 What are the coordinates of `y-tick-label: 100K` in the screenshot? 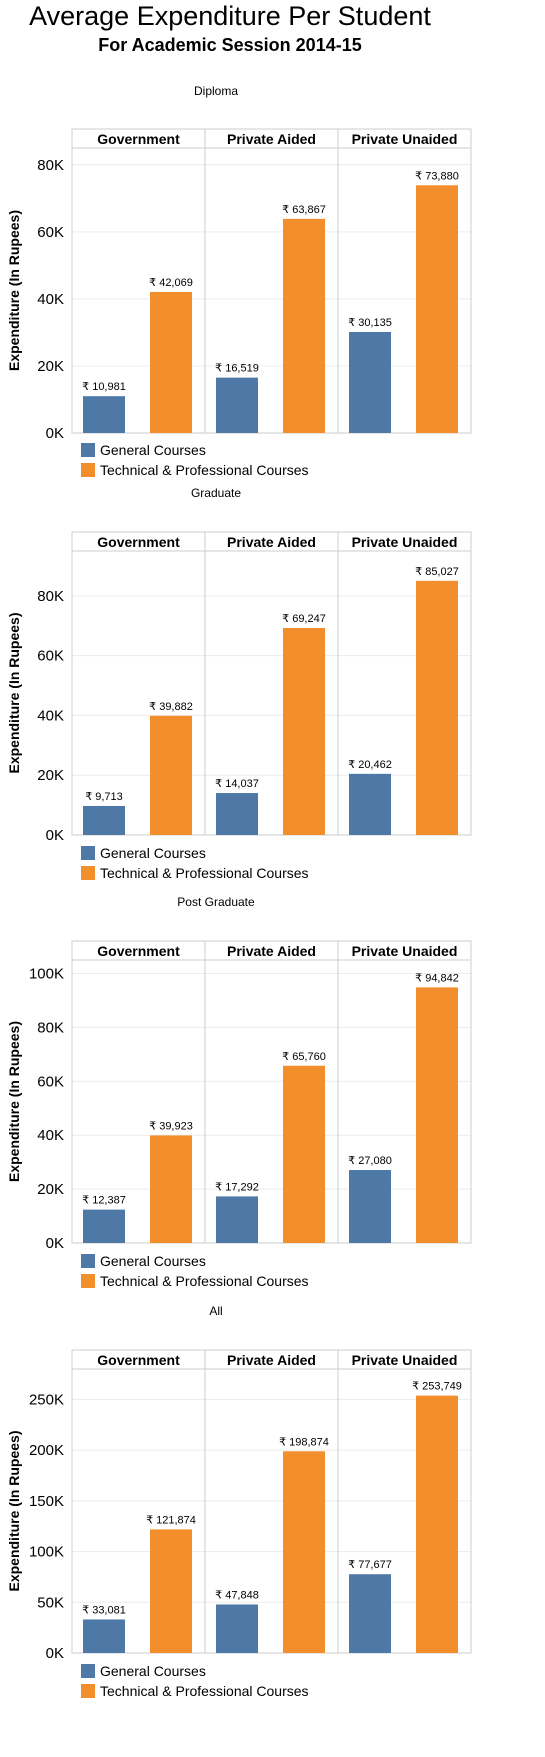 It's located at (46, 973).